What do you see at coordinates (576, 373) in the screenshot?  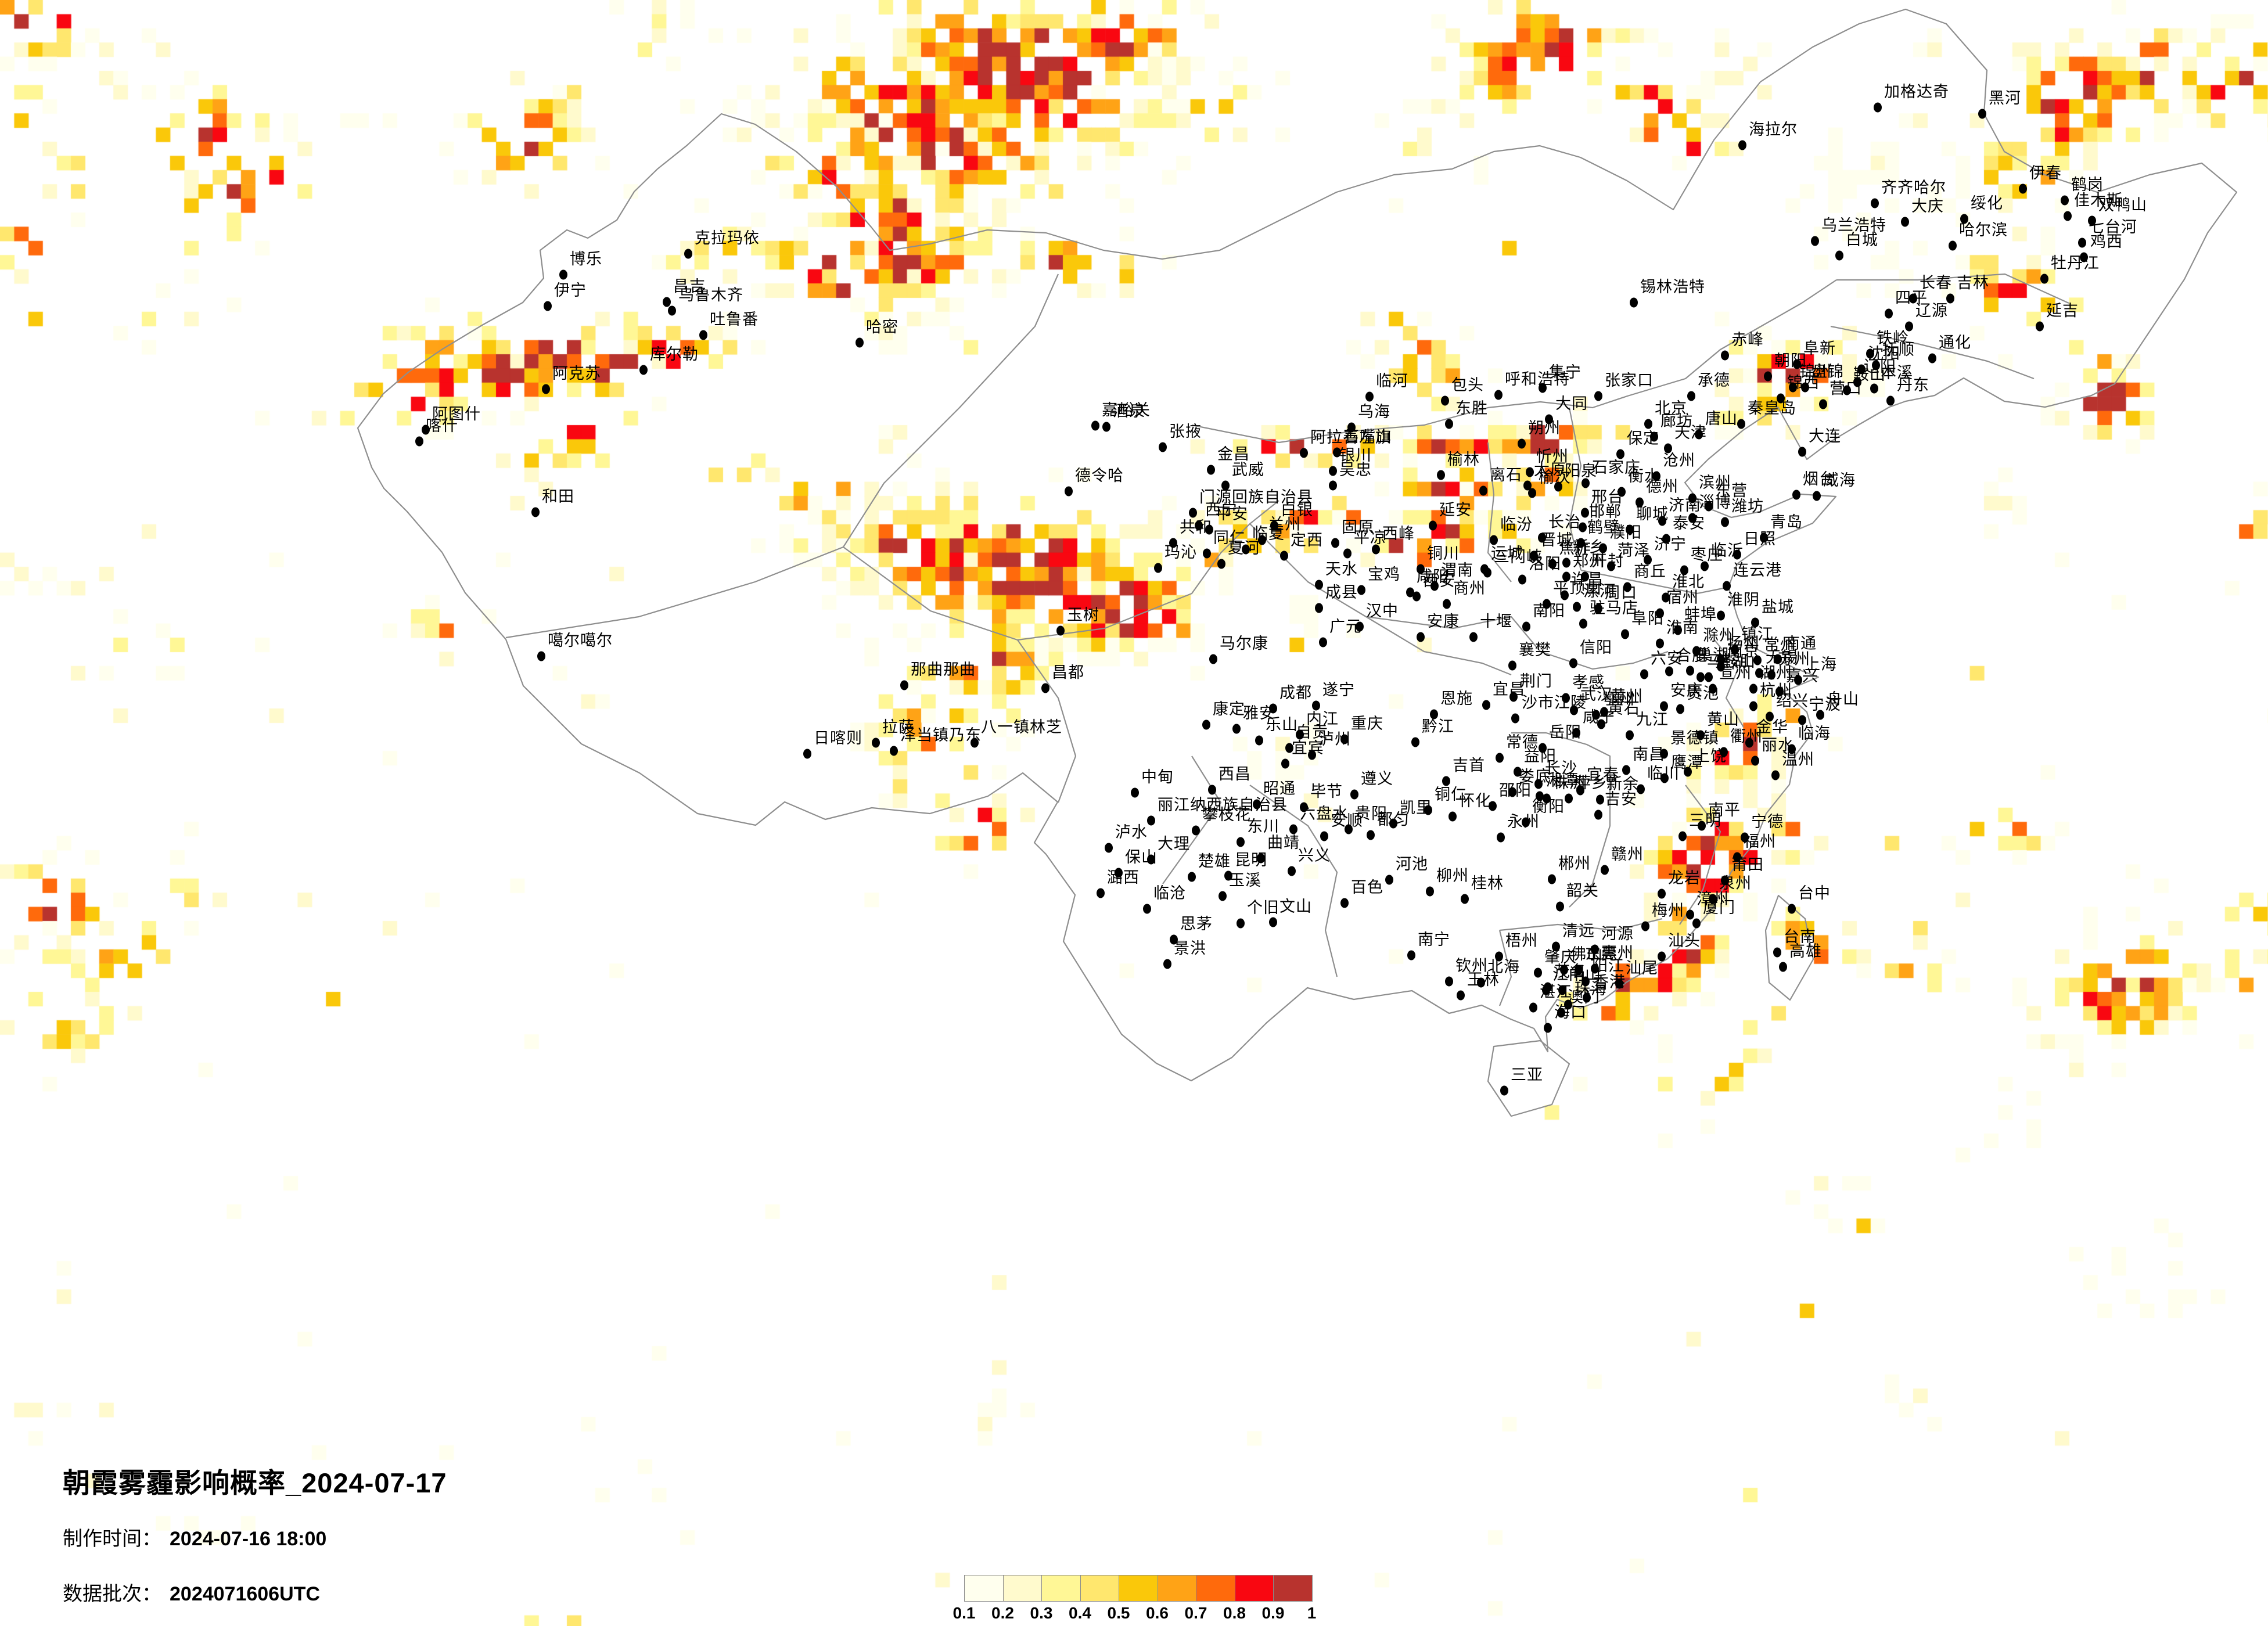 I see `city-label: 阿克苏` at bounding box center [576, 373].